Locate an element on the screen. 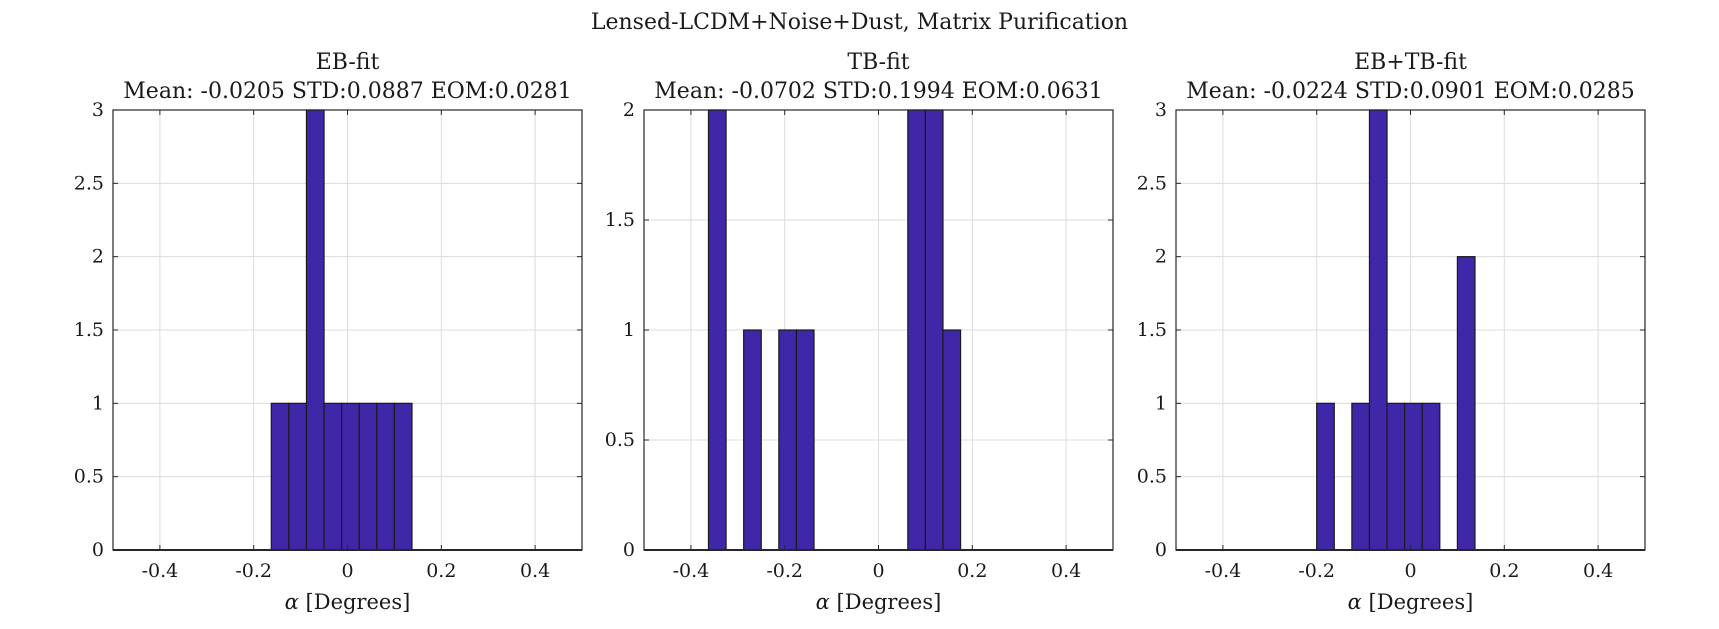 Image resolution: width=1719 pixels, height=629 pixels. subplot-title: TB-fit is located at coordinates (878, 62).